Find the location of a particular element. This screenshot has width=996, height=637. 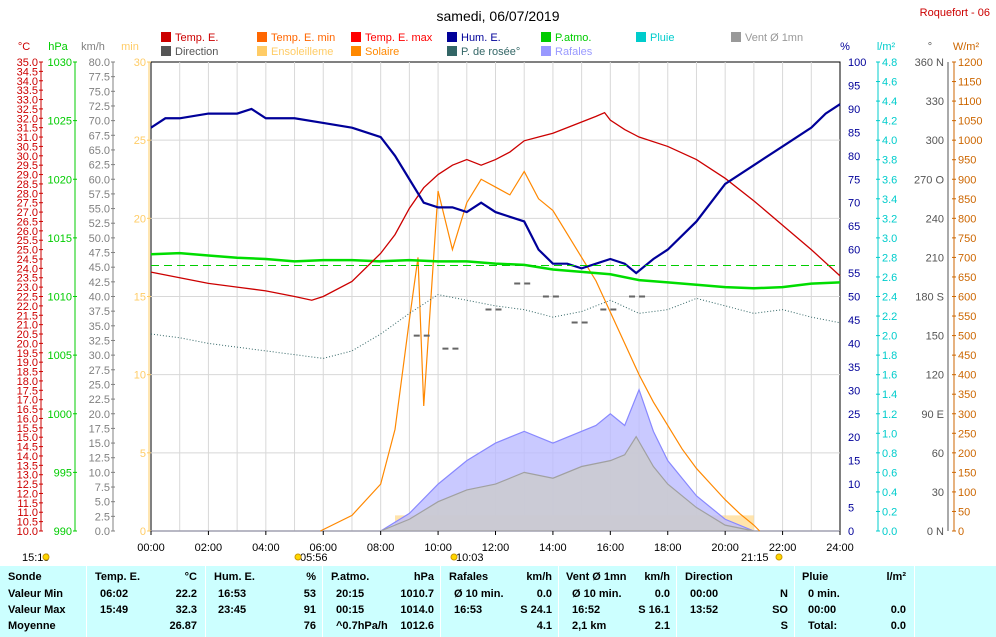

temp-tick-label: 21.5 is located at coordinates (27, 316).